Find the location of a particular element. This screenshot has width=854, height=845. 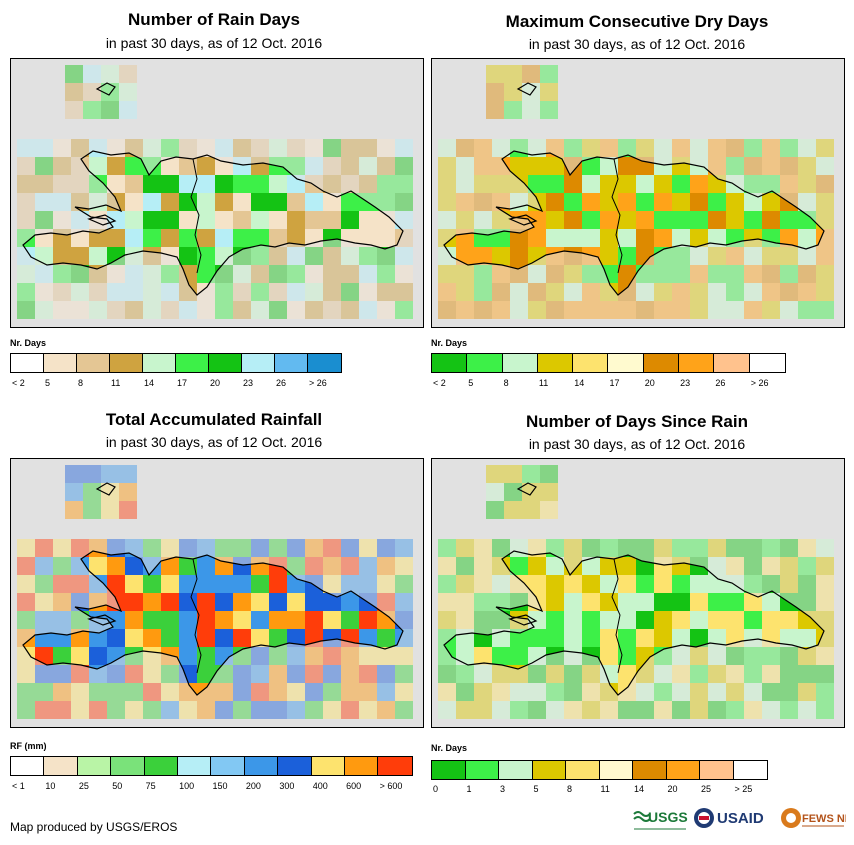

legend-label: 0 is located at coordinates (436, 789).